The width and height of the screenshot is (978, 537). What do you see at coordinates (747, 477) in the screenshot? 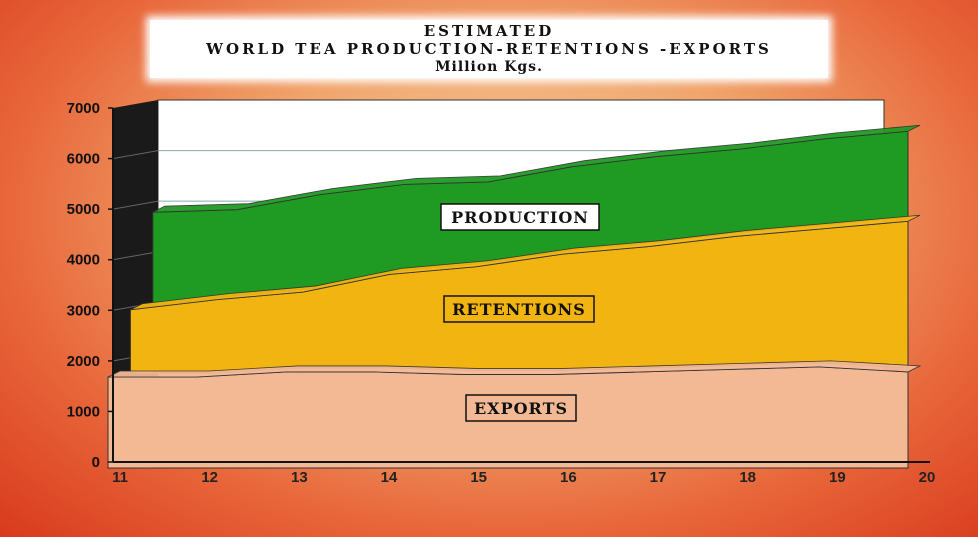
I see `x-tick-label: 18` at bounding box center [747, 477].